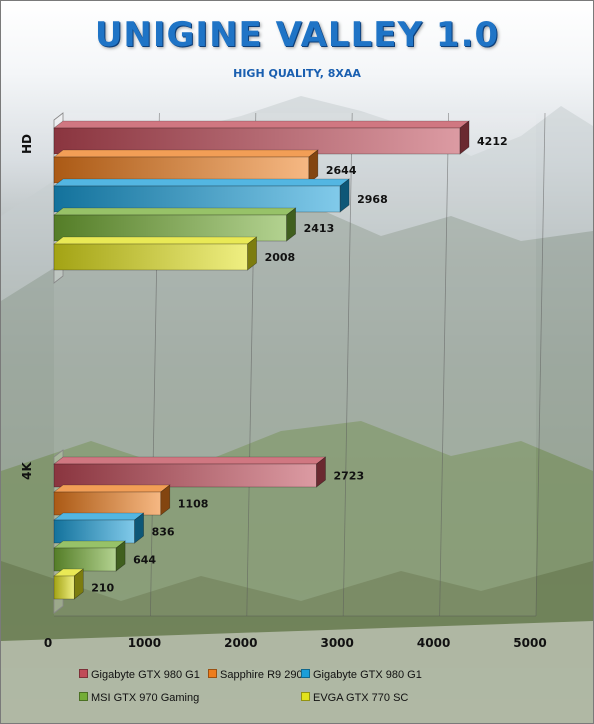  I want to click on category-label-hd: HD, so click(27, 144).